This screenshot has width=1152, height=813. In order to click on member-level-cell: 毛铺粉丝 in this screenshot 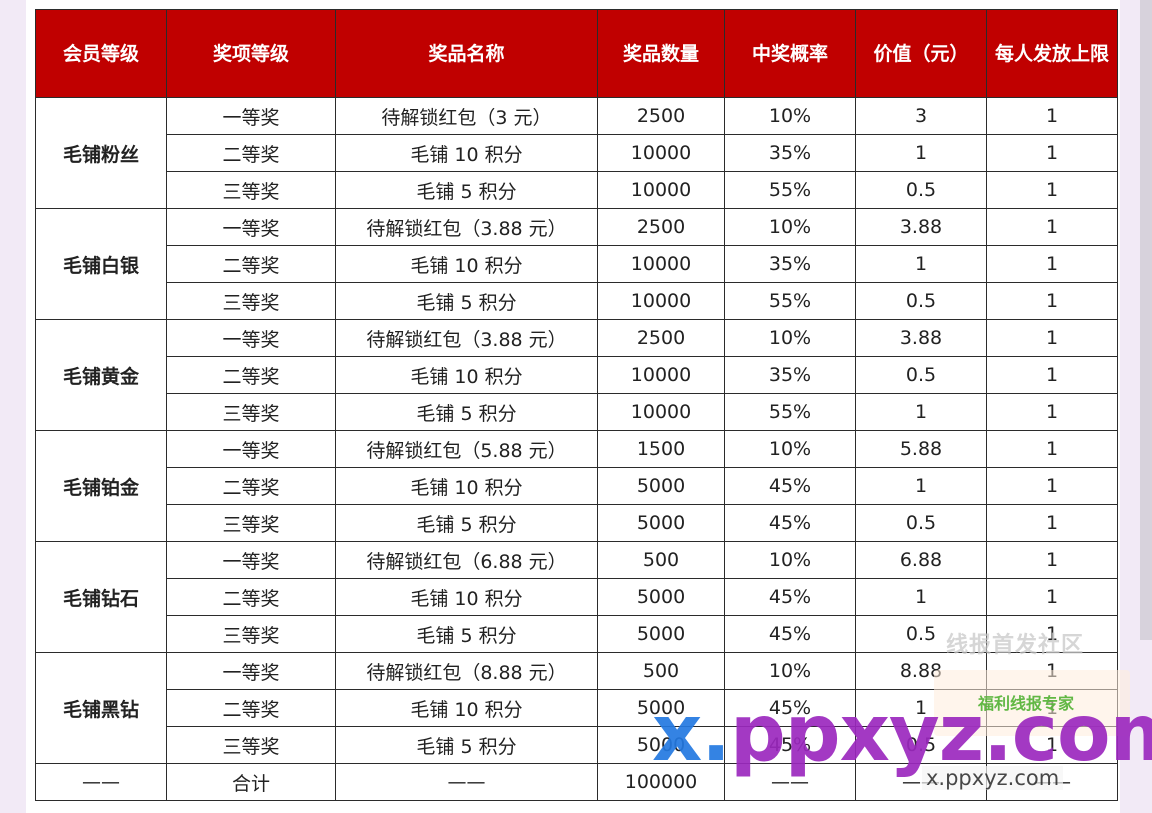, I will do `click(101, 153)`.